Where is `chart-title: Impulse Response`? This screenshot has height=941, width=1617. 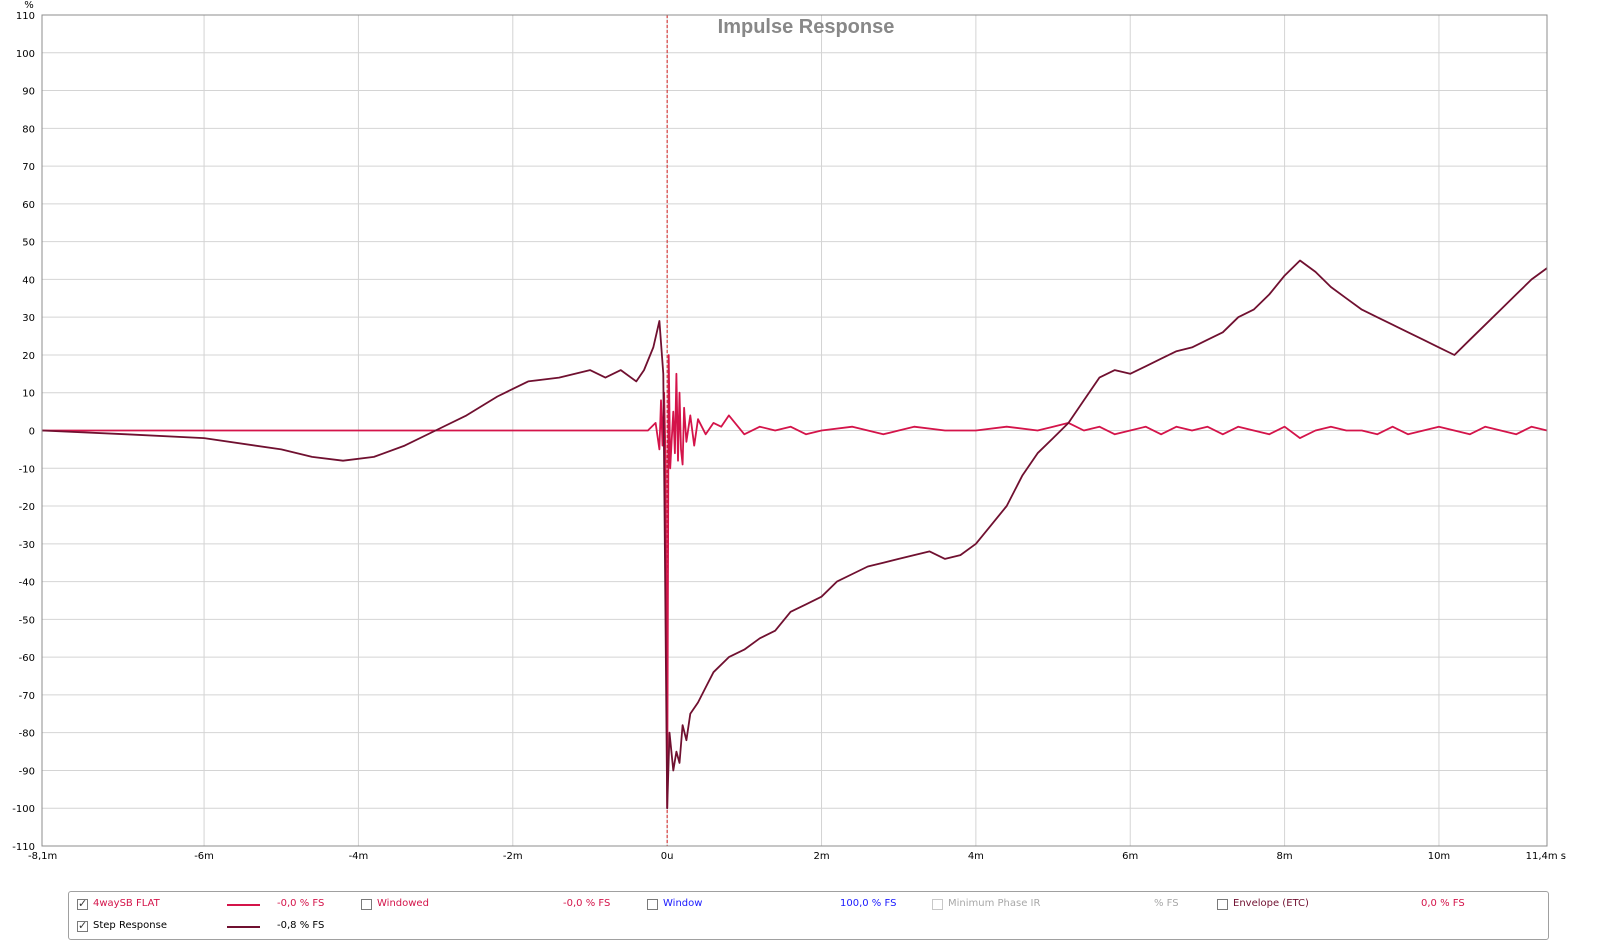
chart-title: Impulse Response is located at coordinates (806, 27).